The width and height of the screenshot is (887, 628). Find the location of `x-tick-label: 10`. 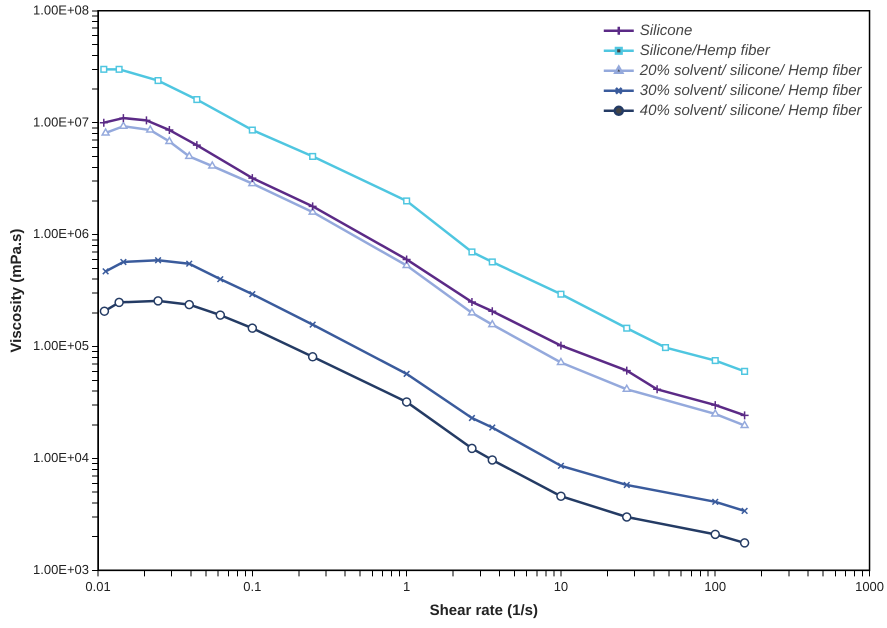

x-tick-label: 10 is located at coordinates (561, 586).